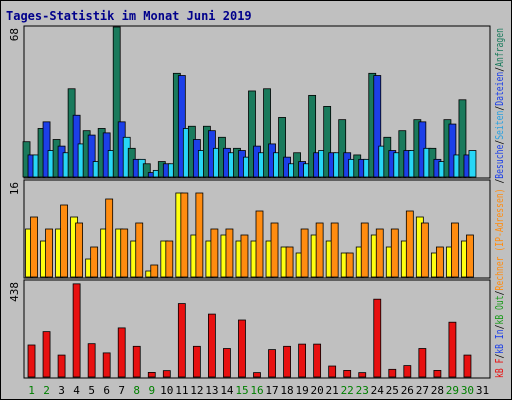 This screenshot has height=400, width=512. What do you see at coordinates (91, 390) in the screenshot?
I see `x-tick-day-5: 5` at bounding box center [91, 390].